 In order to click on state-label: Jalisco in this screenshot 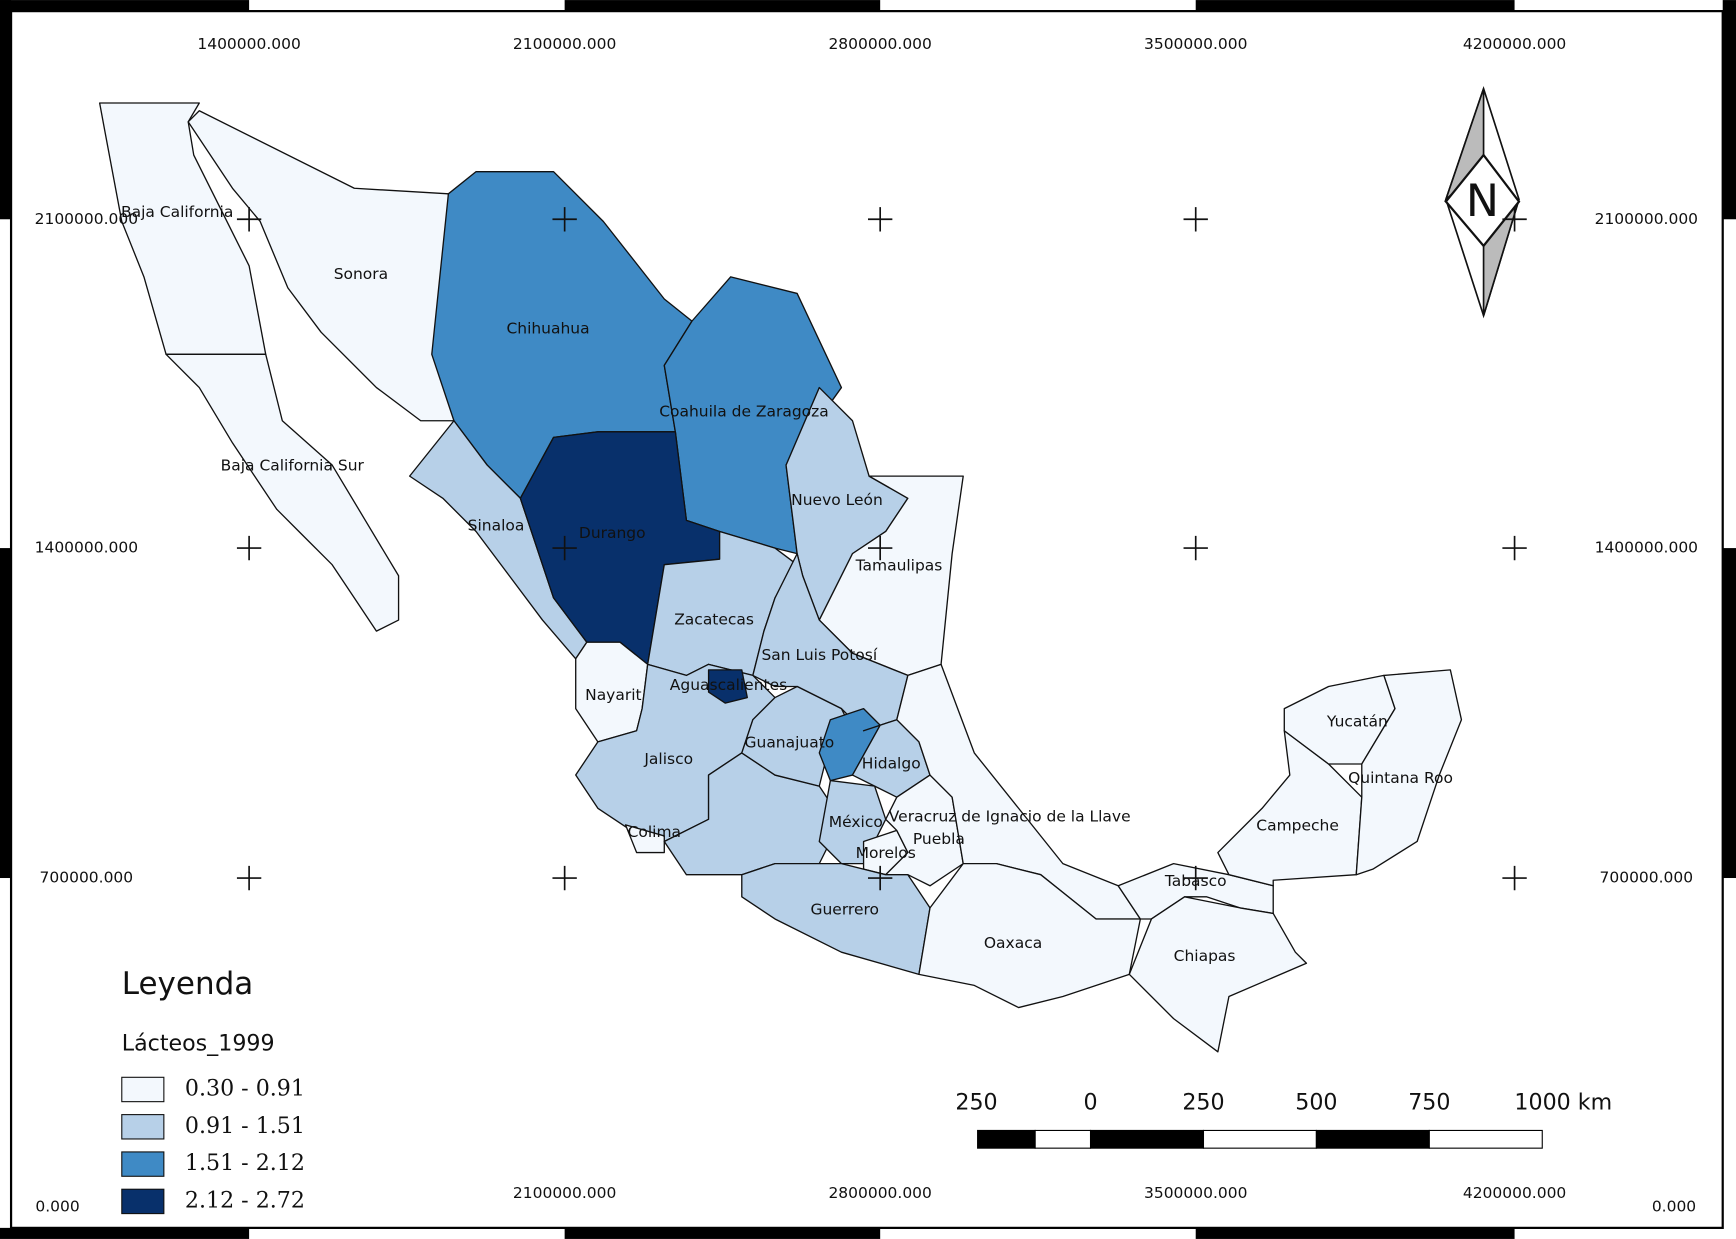, I will do `click(668, 759)`.